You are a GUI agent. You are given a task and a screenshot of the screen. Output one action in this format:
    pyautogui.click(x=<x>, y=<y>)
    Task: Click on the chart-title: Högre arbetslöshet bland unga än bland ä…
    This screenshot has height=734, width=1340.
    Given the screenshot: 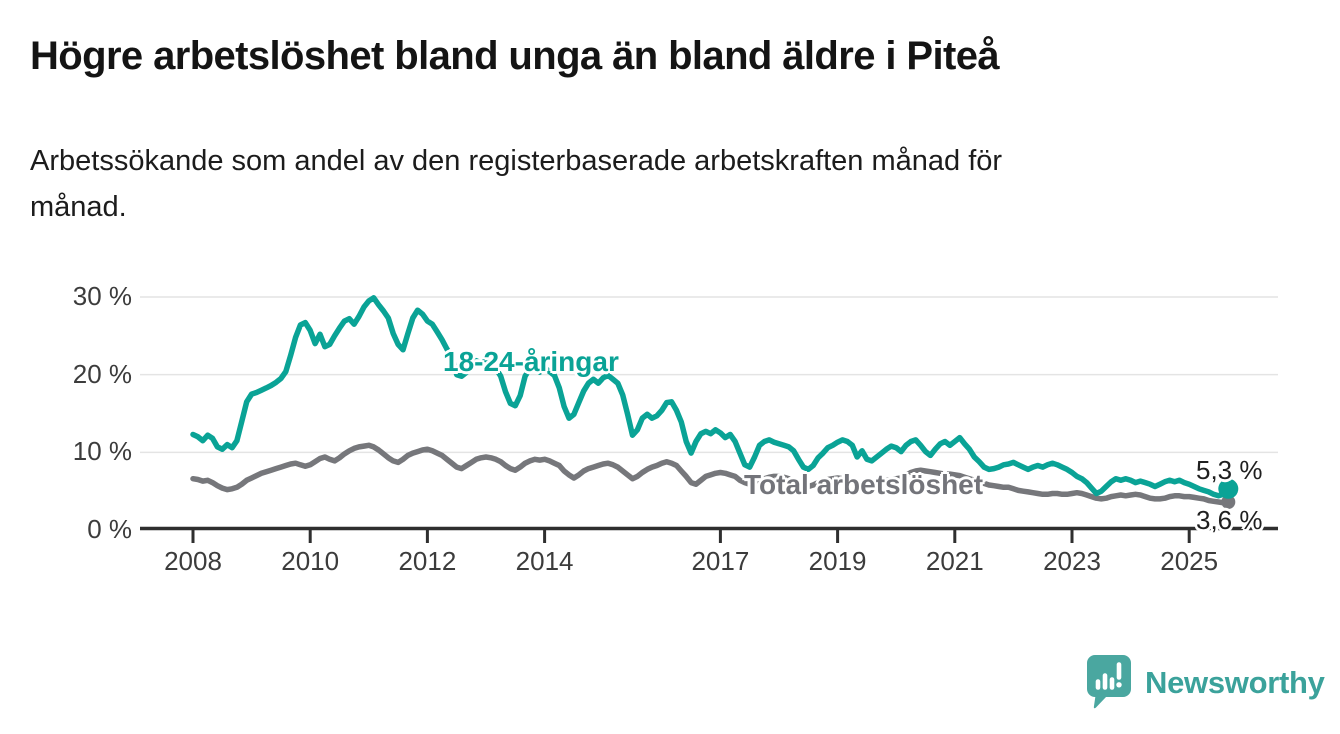 What is the action you would take?
    pyautogui.click(x=515, y=56)
    